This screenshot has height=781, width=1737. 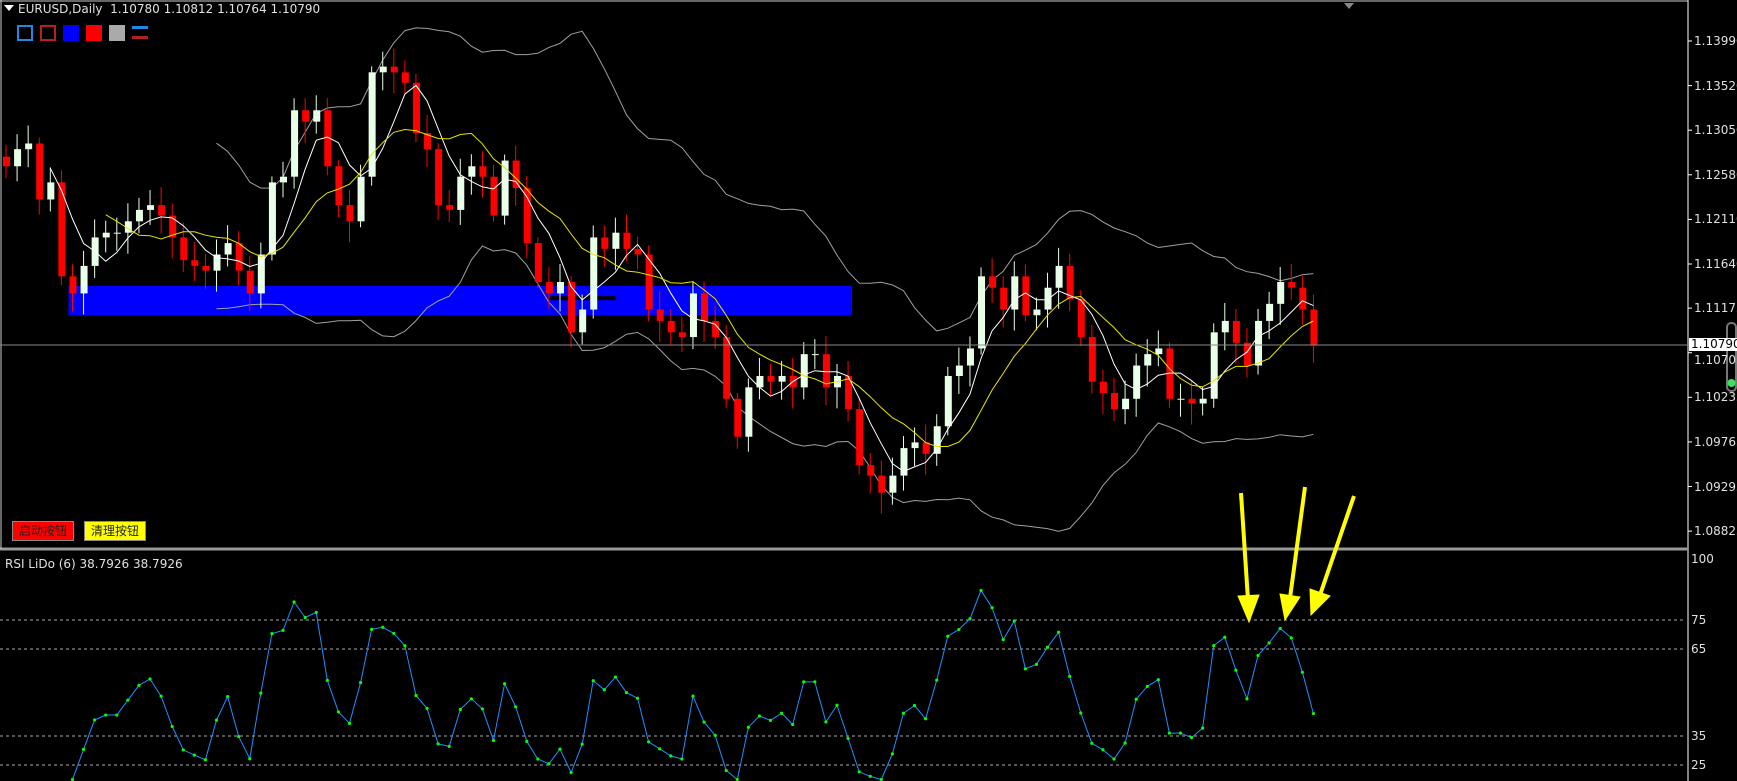 I want to click on line-style-button, so click(x=140, y=33).